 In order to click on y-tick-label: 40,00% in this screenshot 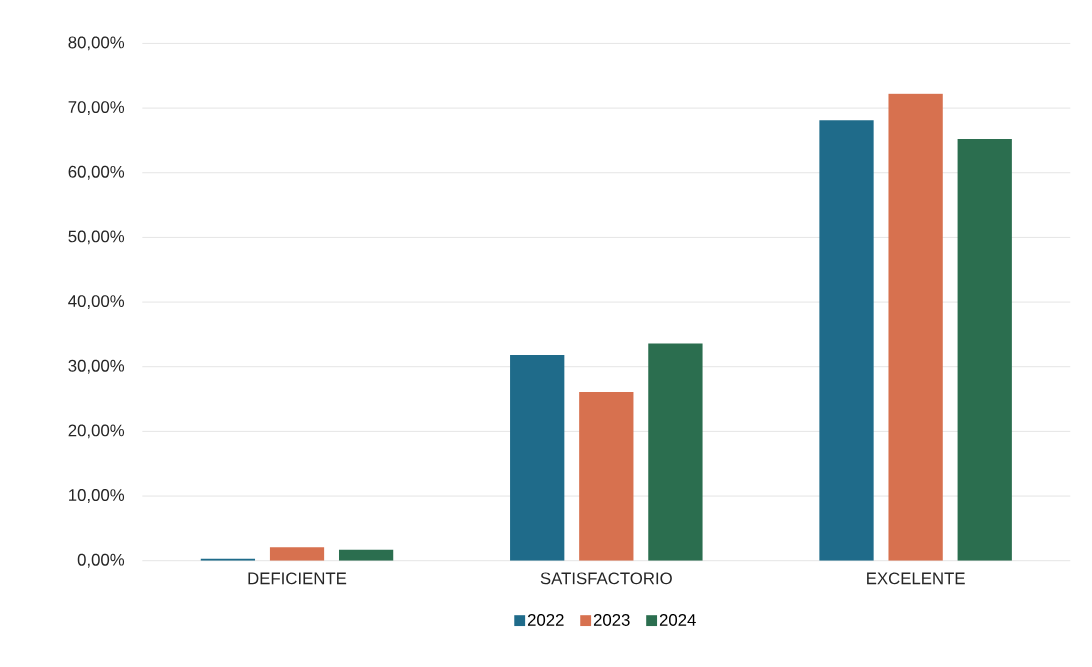, I will do `click(96, 301)`.